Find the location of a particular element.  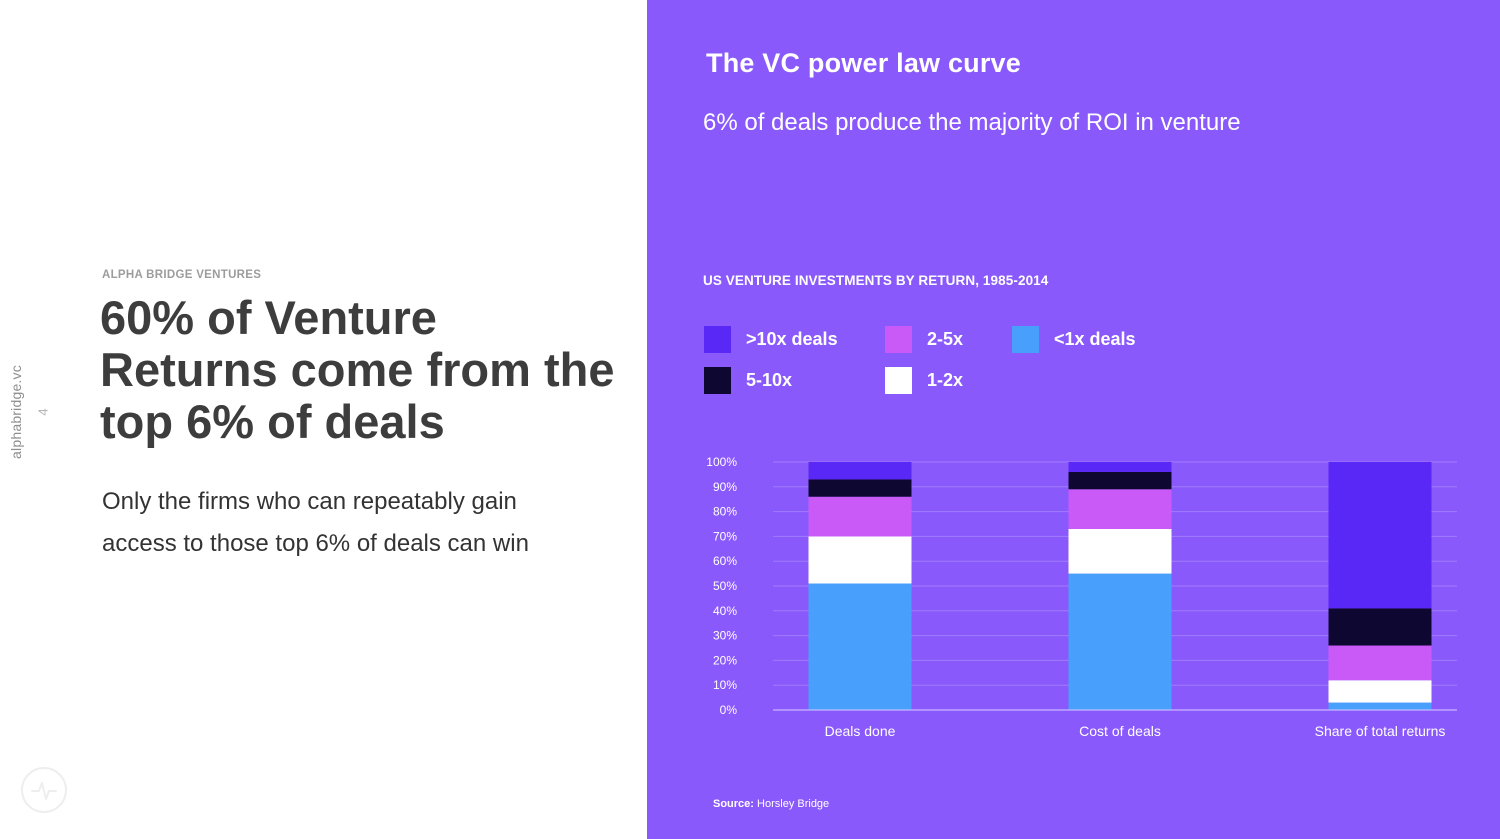

side-url: alphabridge.vc is located at coordinates (16, 412).